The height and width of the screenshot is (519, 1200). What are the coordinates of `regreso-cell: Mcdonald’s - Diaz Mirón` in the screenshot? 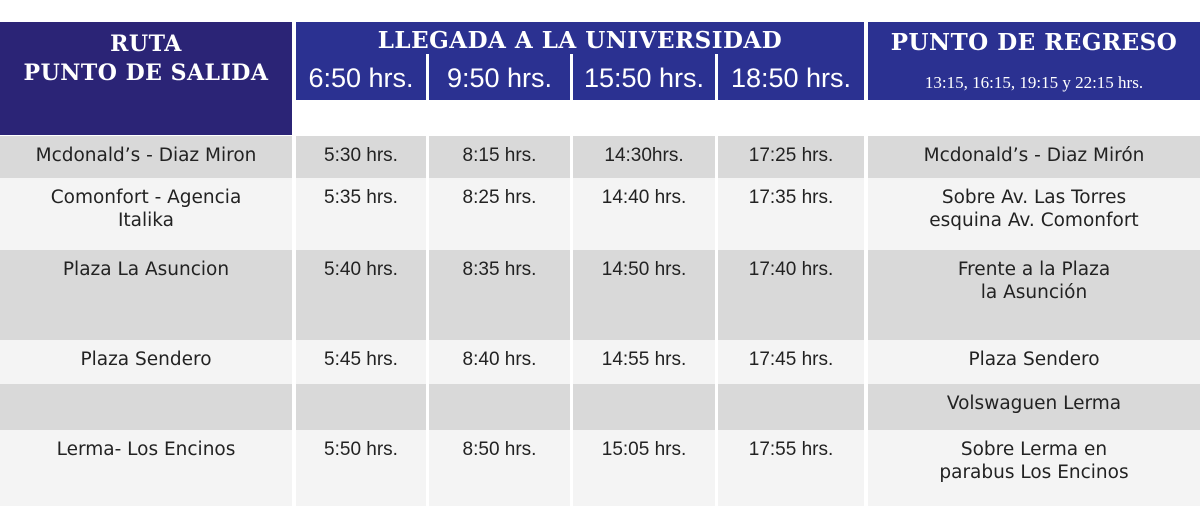 It's located at (1034, 157).